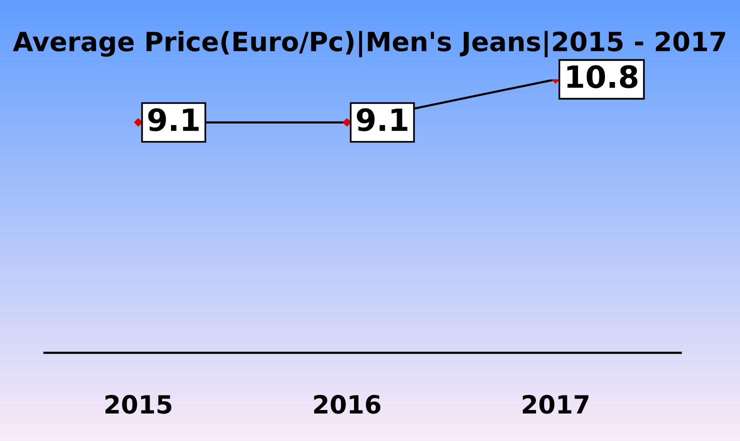 The image size is (740, 441). Describe the element at coordinates (555, 404) in the screenshot. I see `x-tick-label: 2017` at that location.